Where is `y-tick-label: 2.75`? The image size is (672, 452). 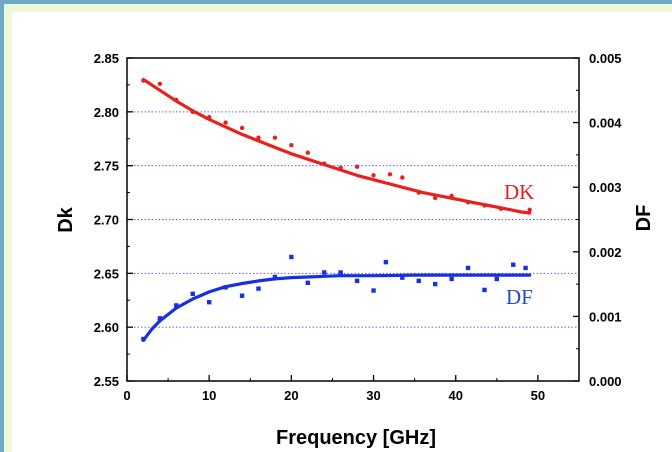
y-tick-label: 2.75 is located at coordinates (106, 166).